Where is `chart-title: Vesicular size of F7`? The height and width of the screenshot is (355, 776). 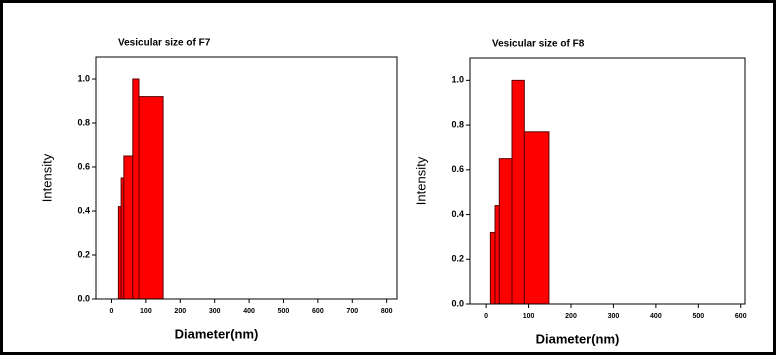 chart-title: Vesicular size of F7 is located at coordinates (164, 43).